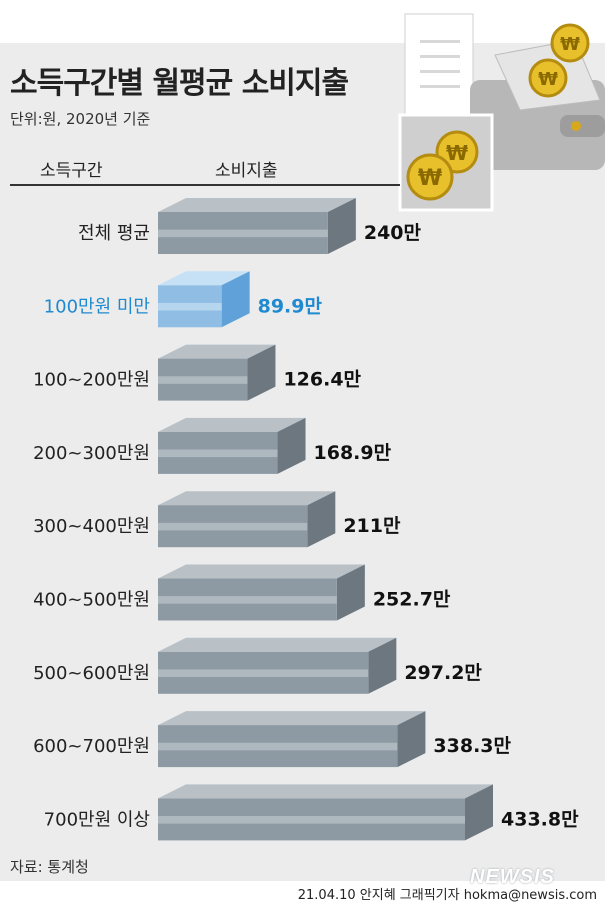 This screenshot has width=605, height=908. I want to click on column-header-spending: 소비지출, so click(246, 171).